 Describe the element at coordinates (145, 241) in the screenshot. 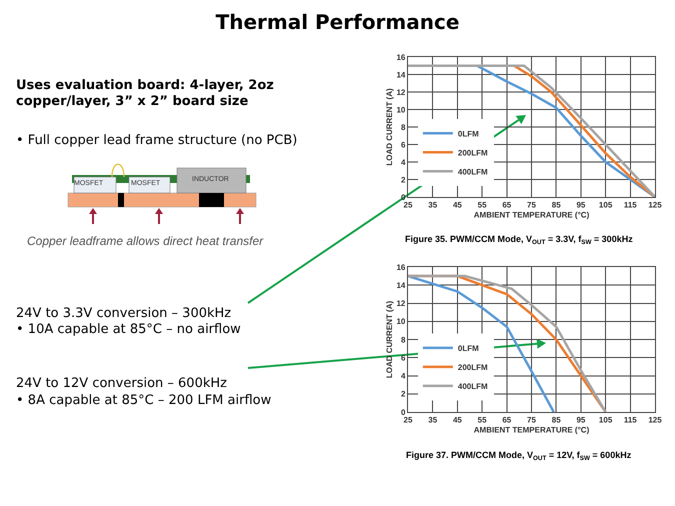

I see `text: Copper leadframe allows direct heat transfer` at that location.